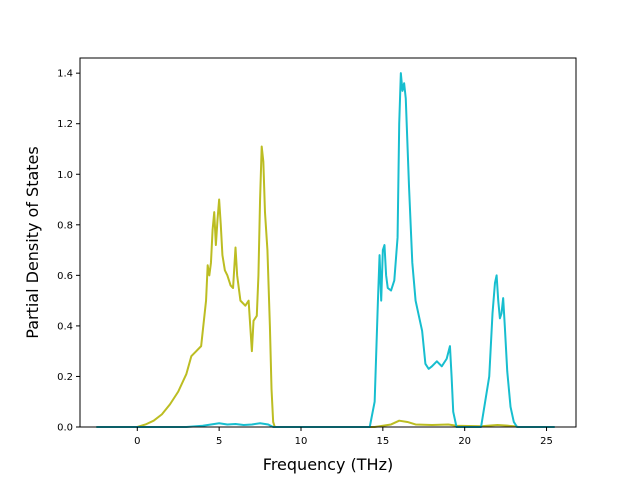 This screenshot has height=480, width=640. Describe the element at coordinates (301, 441) in the screenshot. I see `x-tick-label: 10` at that location.